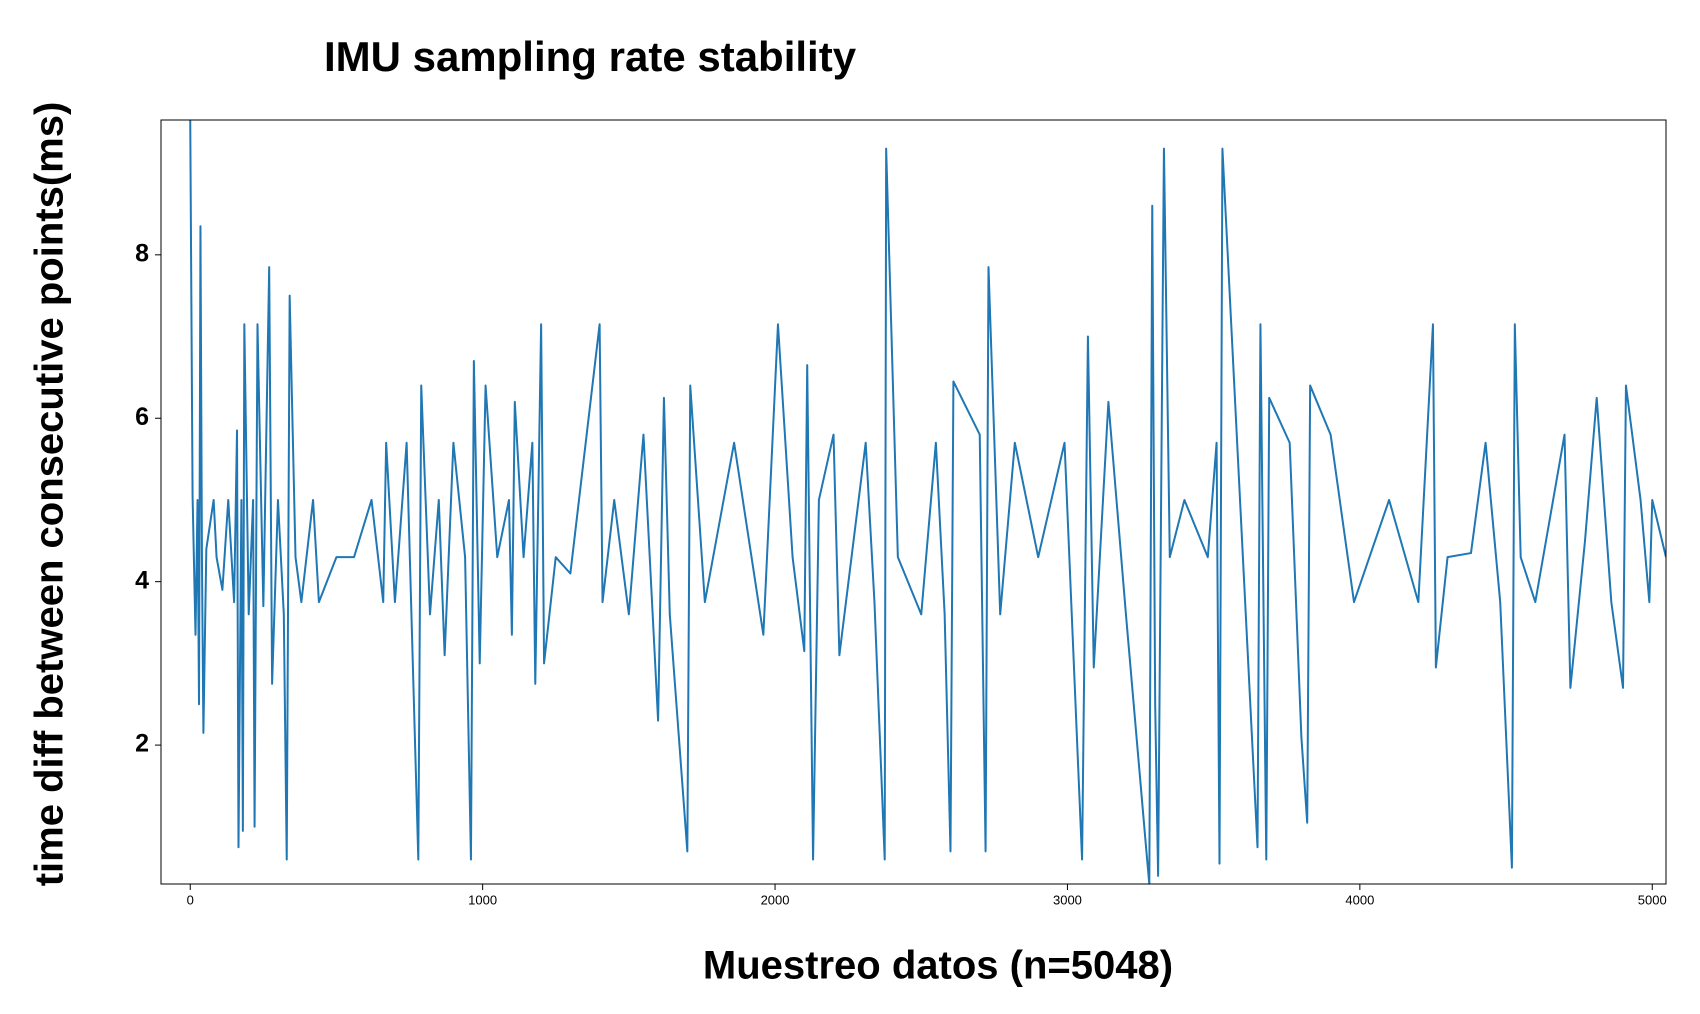 The image size is (1700, 1014). Describe the element at coordinates (142, 417) in the screenshot. I see `y-tick-label: 6` at that location.